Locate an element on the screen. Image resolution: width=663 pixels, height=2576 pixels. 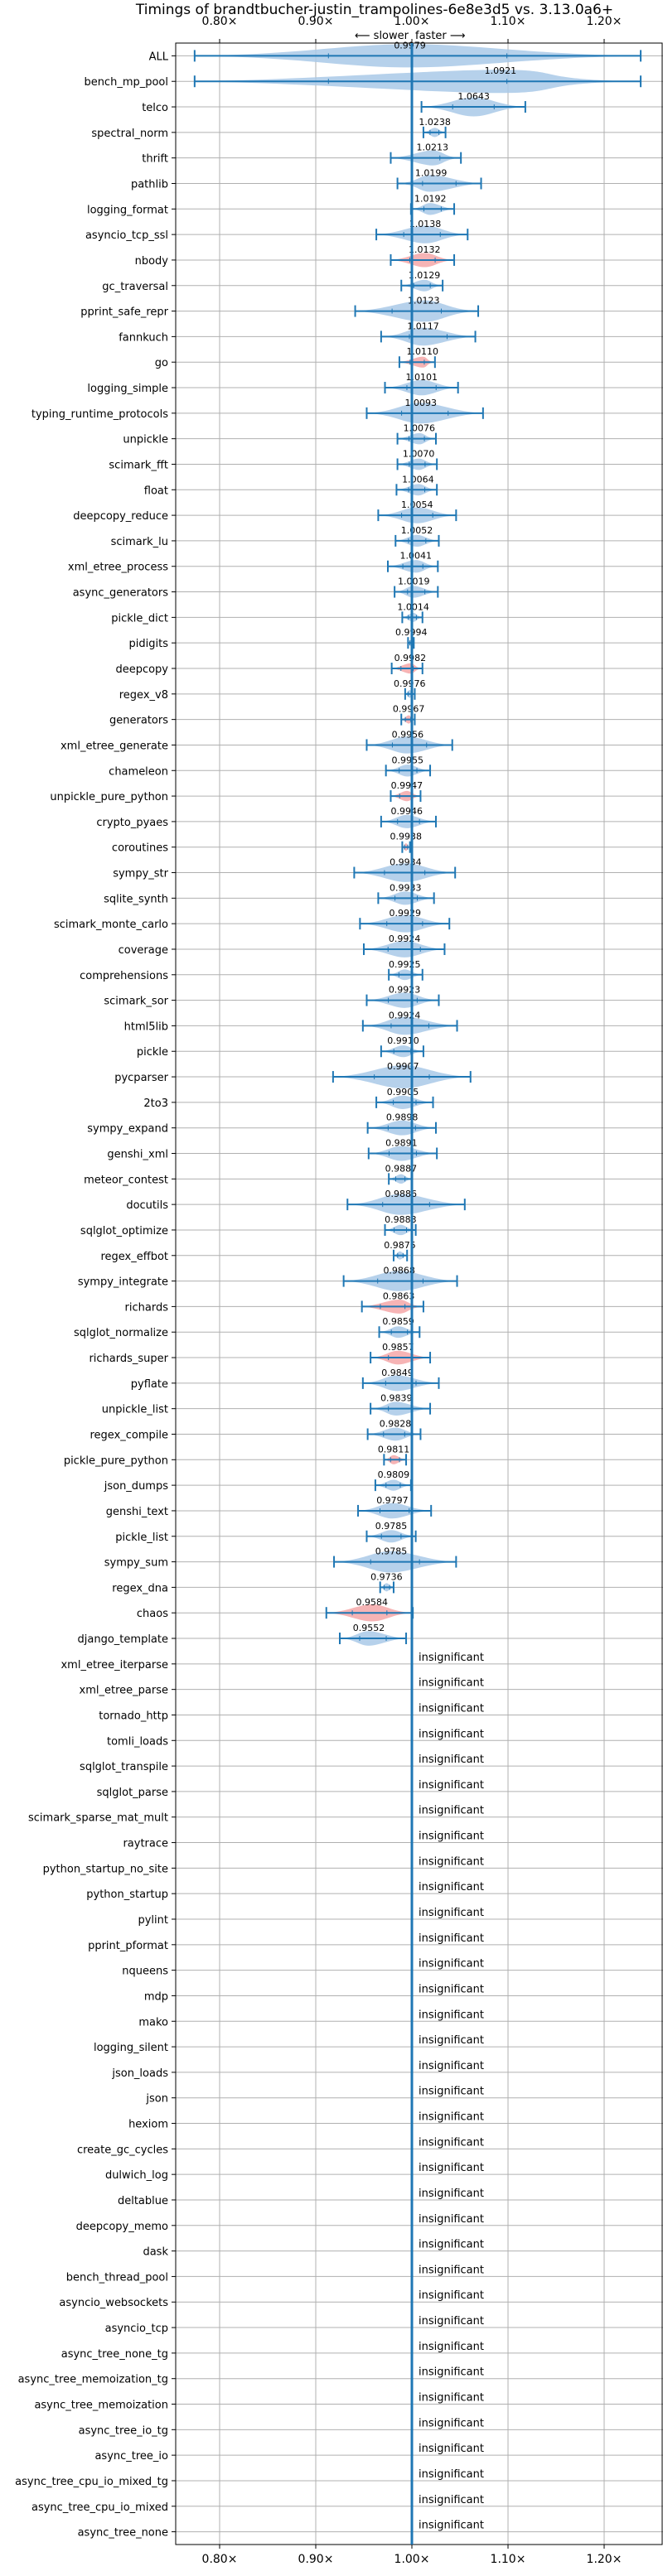
benchmark-label: unpickle_pure_python is located at coordinates (109, 797).